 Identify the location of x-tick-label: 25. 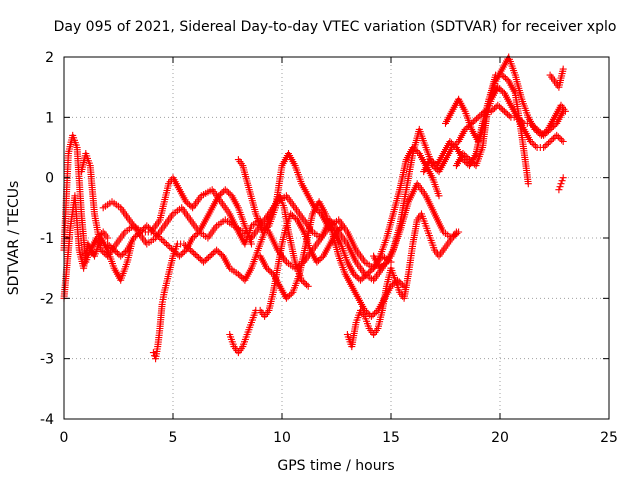
(609, 438).